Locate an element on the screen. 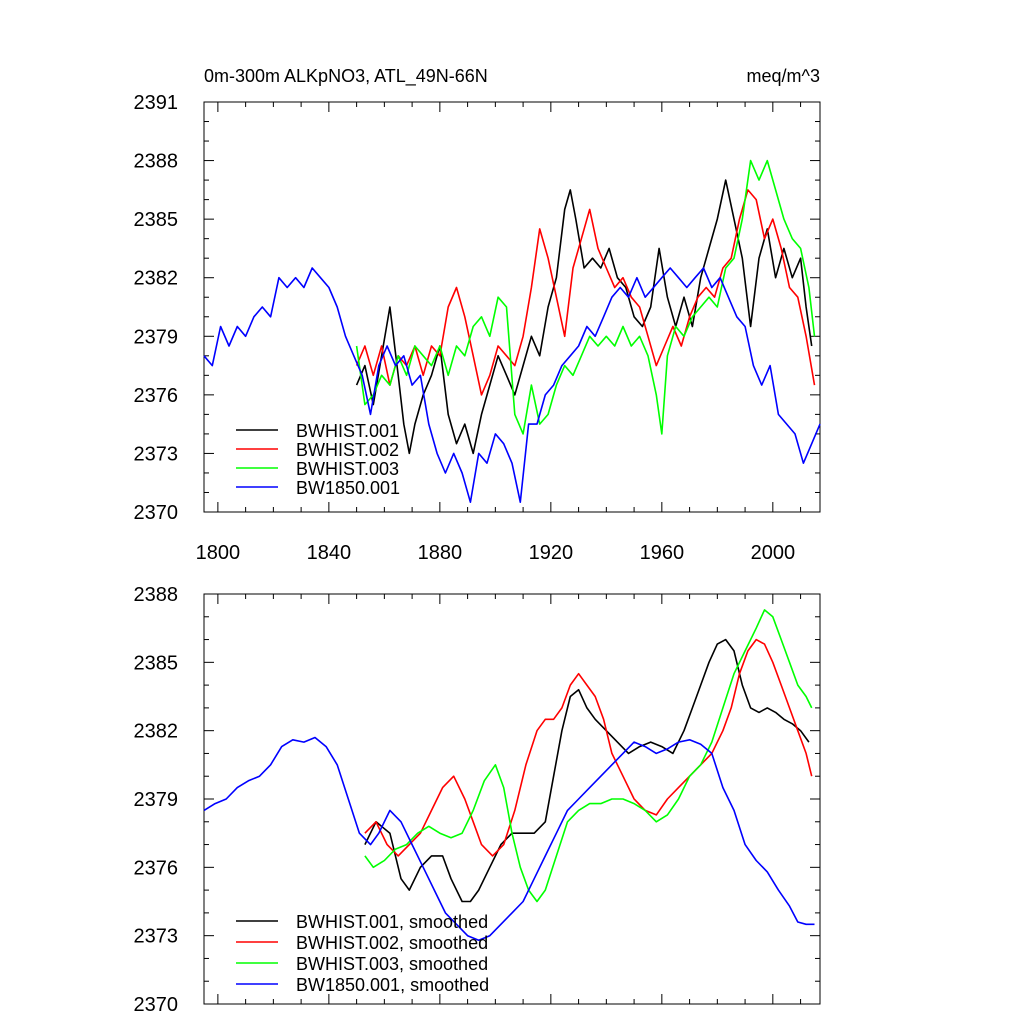  top-x-tick-labels: 1800 1840 1880 1920 1960 2000 is located at coordinates (495, 553).